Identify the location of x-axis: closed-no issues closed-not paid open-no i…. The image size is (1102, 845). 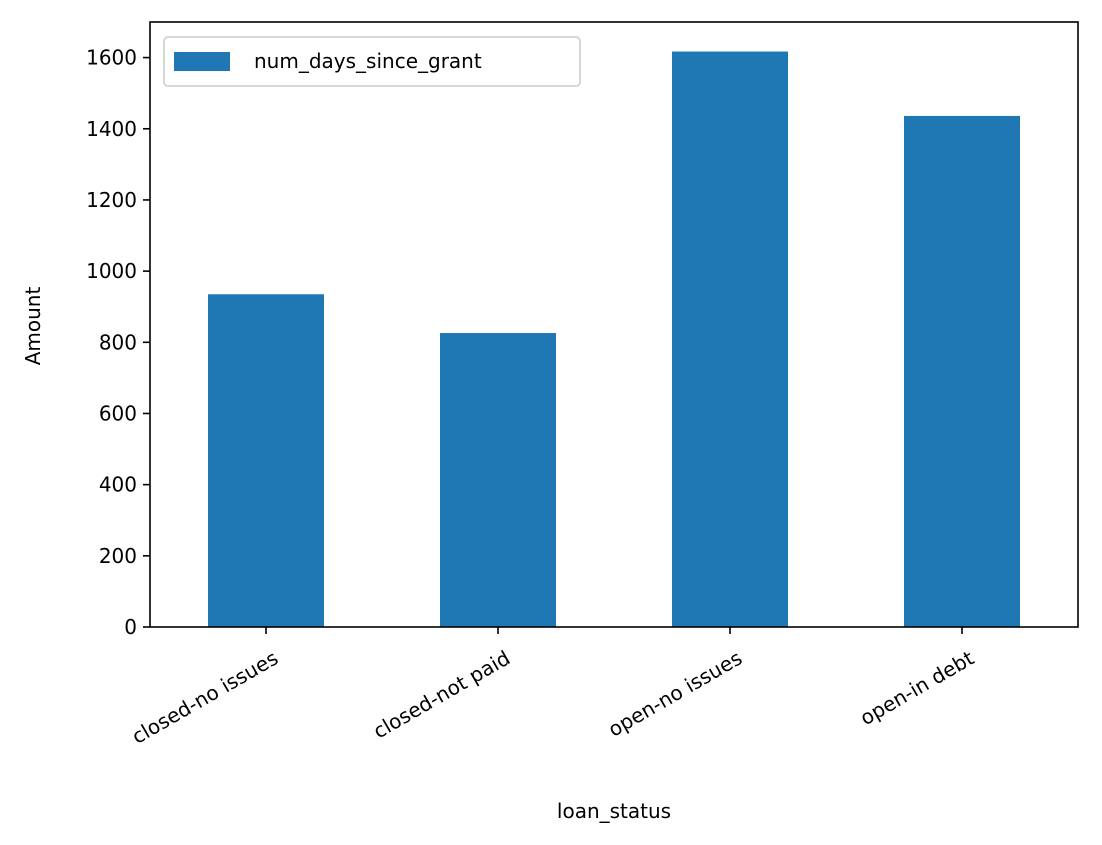
(553, 688).